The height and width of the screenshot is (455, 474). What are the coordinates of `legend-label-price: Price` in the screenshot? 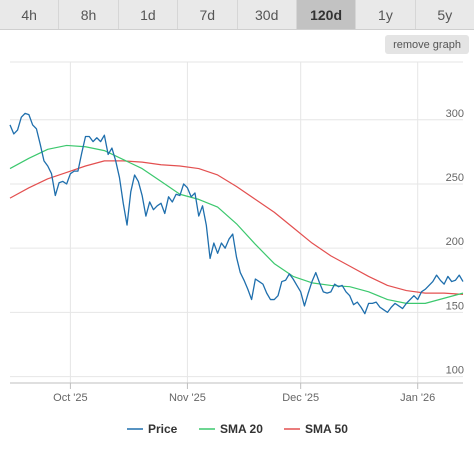 It's located at (163, 429).